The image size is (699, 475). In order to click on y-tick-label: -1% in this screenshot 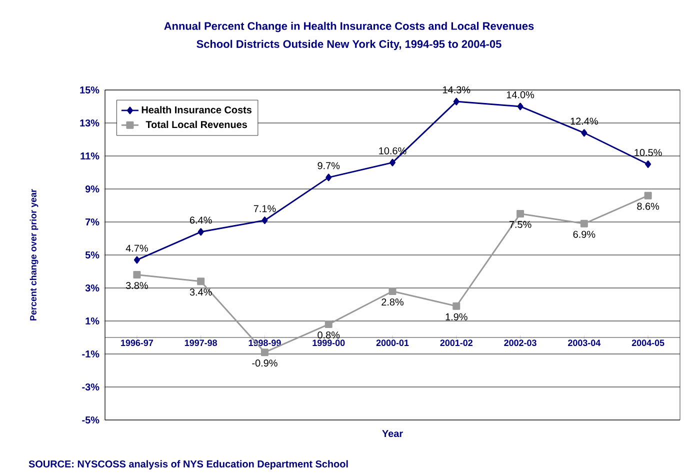, I will do `click(91, 354)`.